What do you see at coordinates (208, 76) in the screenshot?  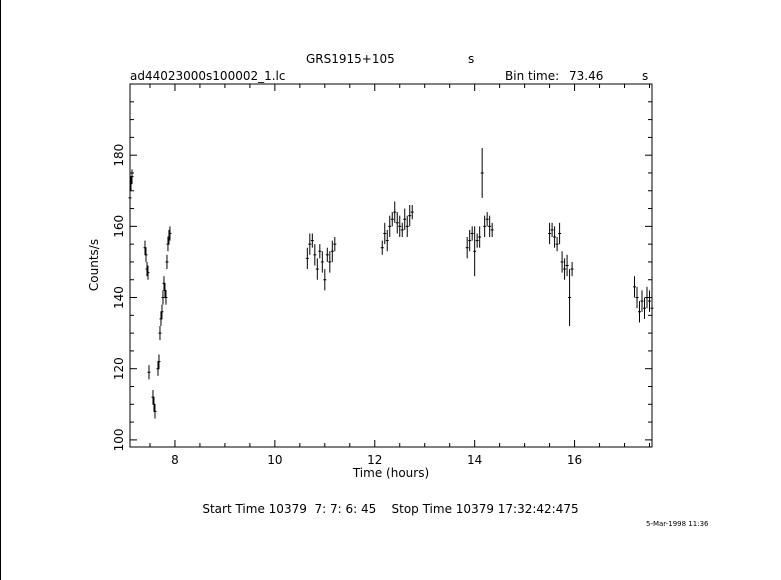 I see `file-name: ad44023000s100002_1.lc` at bounding box center [208, 76].